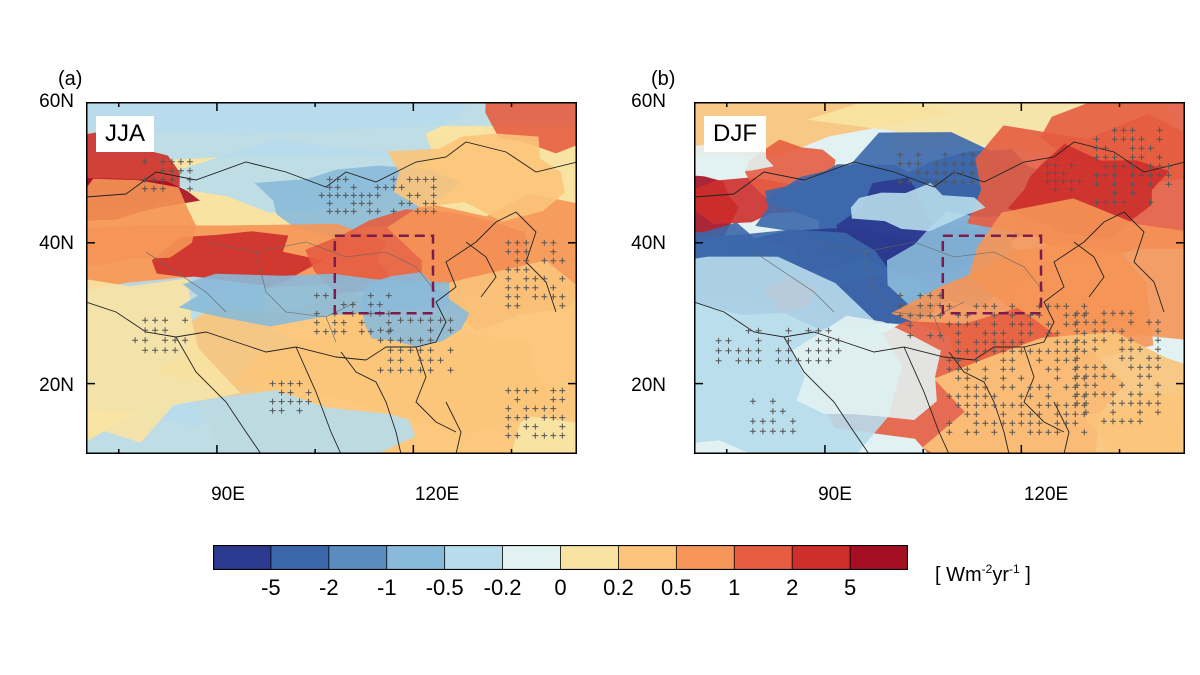  What do you see at coordinates (958, 575) in the screenshot?
I see `unit-open: [ Wm` at bounding box center [958, 575].